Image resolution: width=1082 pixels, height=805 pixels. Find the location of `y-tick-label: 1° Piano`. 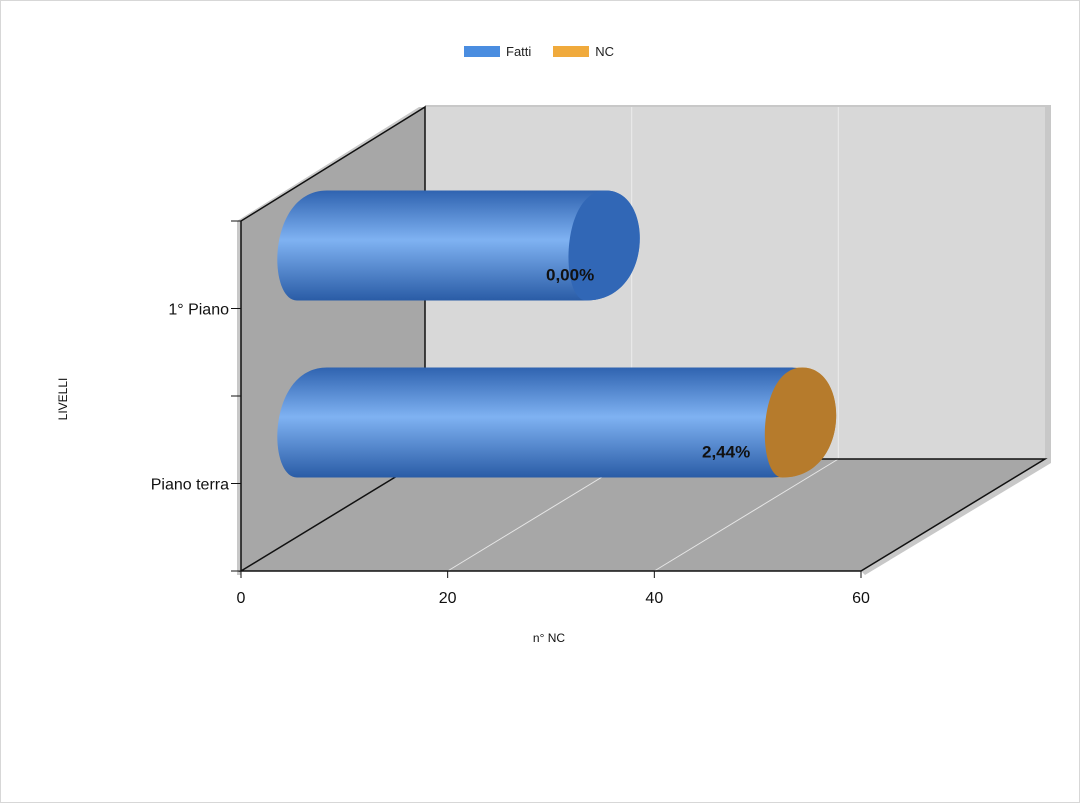

y-tick-label: 1° Piano is located at coordinates (198, 310).